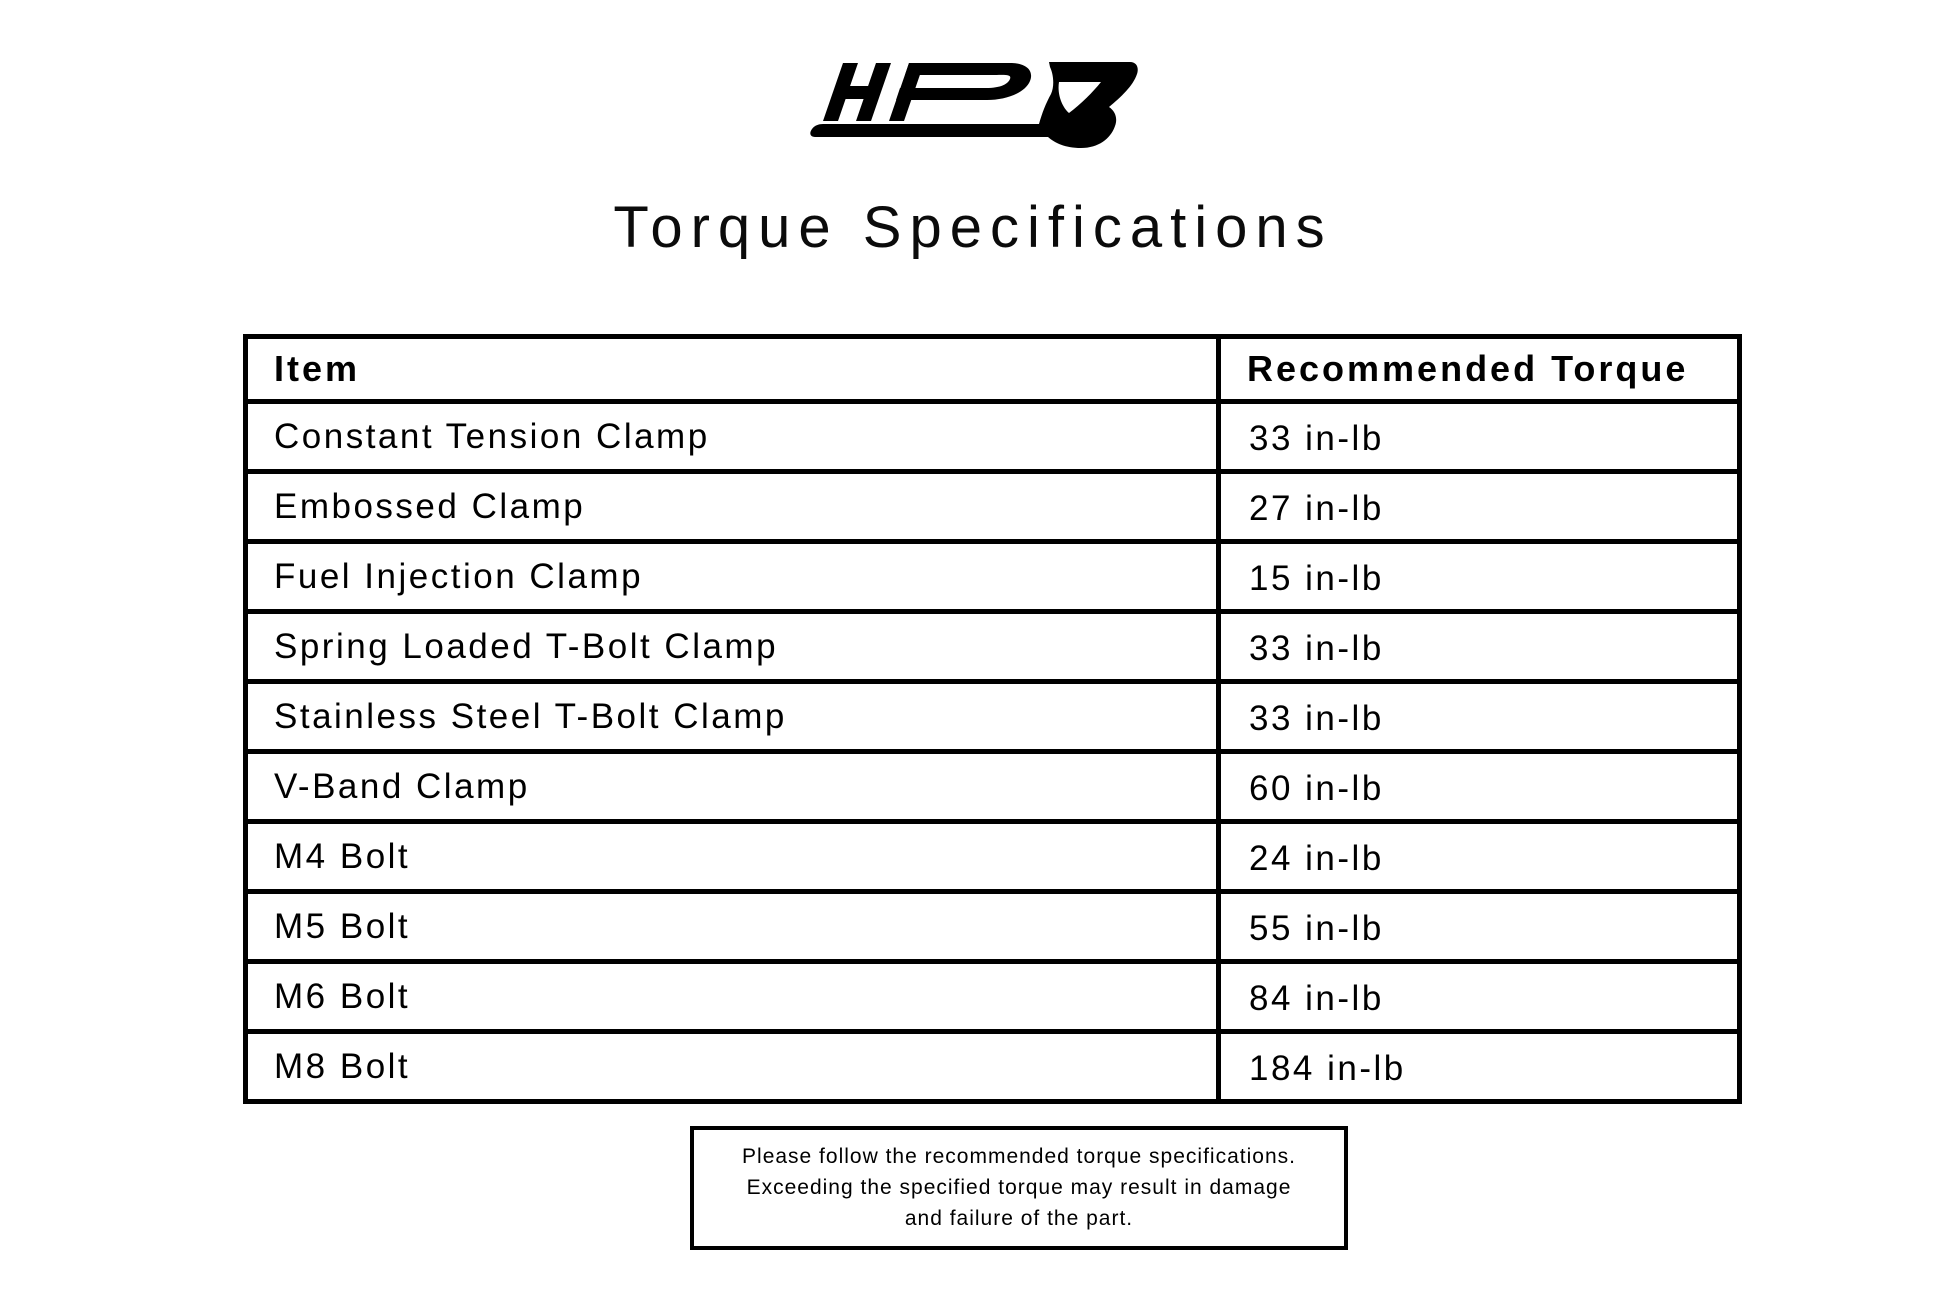  I want to click on table-row: Embossed Clamp 27 in-lb, so click(992, 506).